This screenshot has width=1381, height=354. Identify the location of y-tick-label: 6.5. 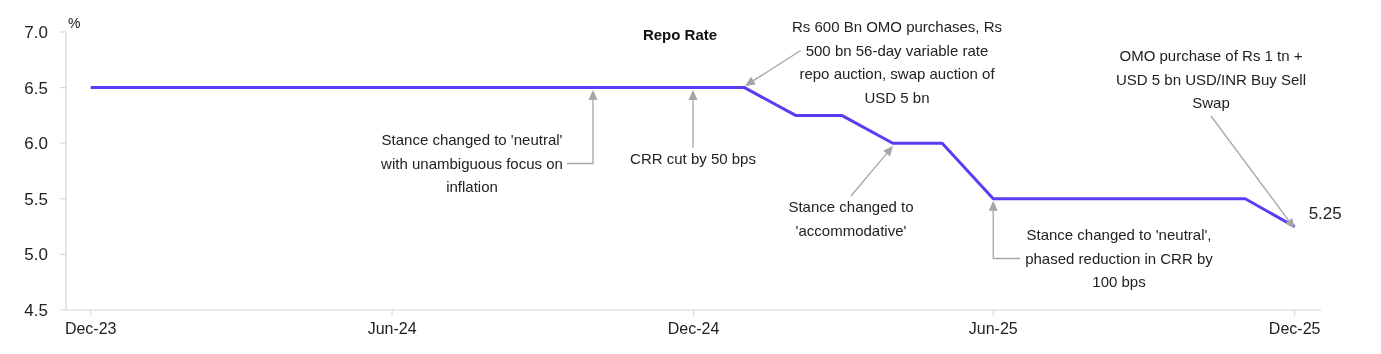
(36, 88).